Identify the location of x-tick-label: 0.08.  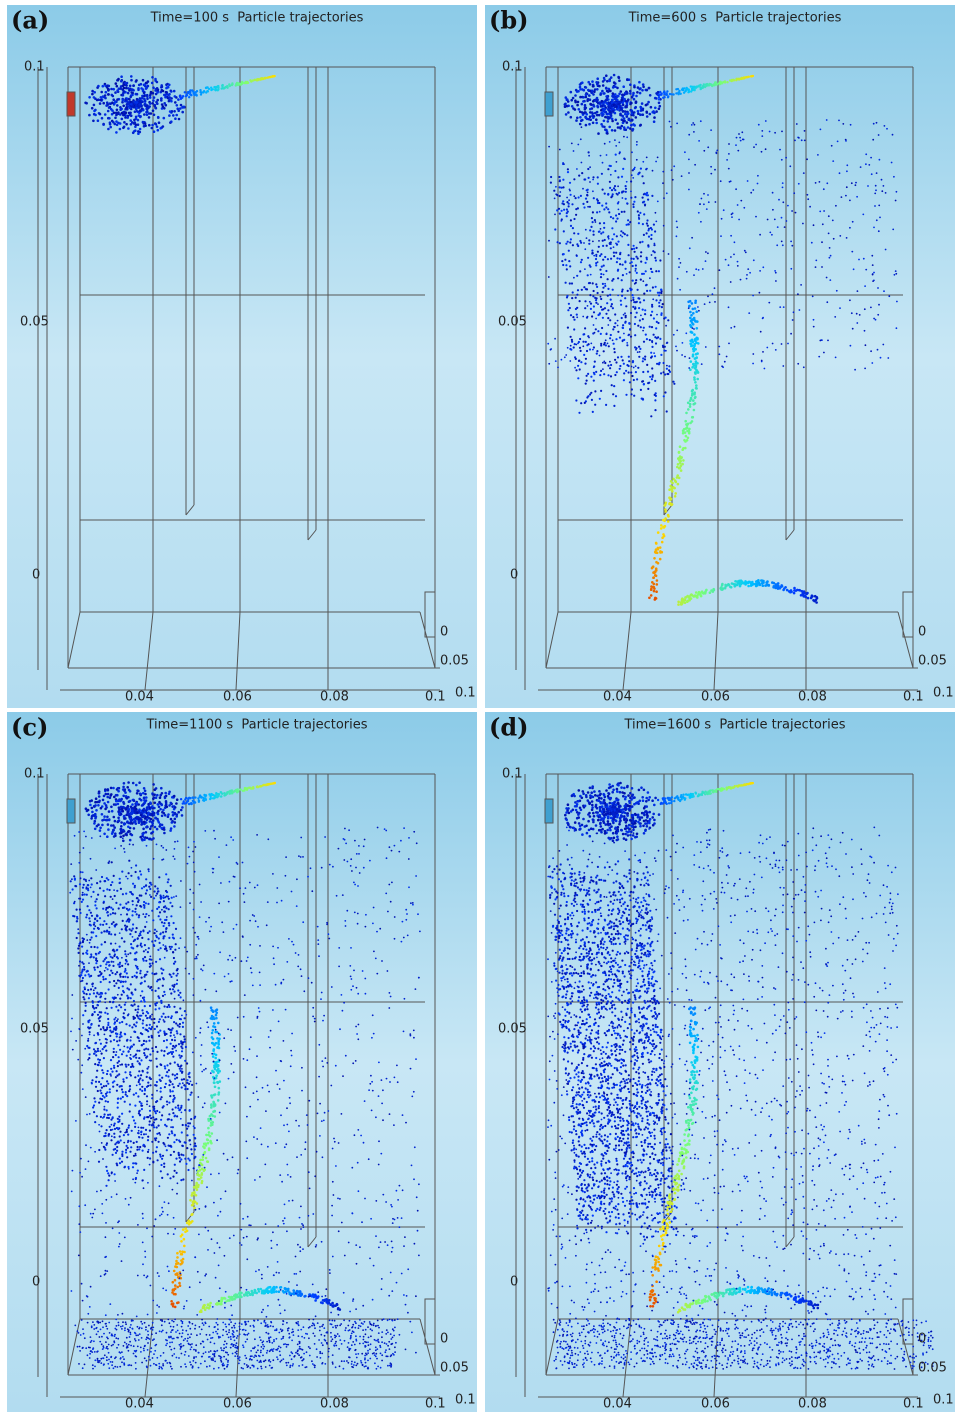
(812, 697).